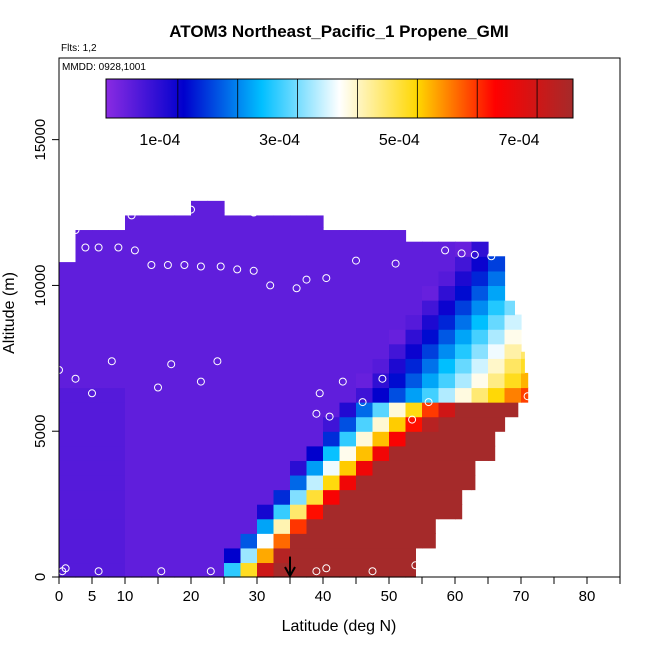  What do you see at coordinates (92, 596) in the screenshot?
I see `x-tick-label: 5` at bounding box center [92, 596].